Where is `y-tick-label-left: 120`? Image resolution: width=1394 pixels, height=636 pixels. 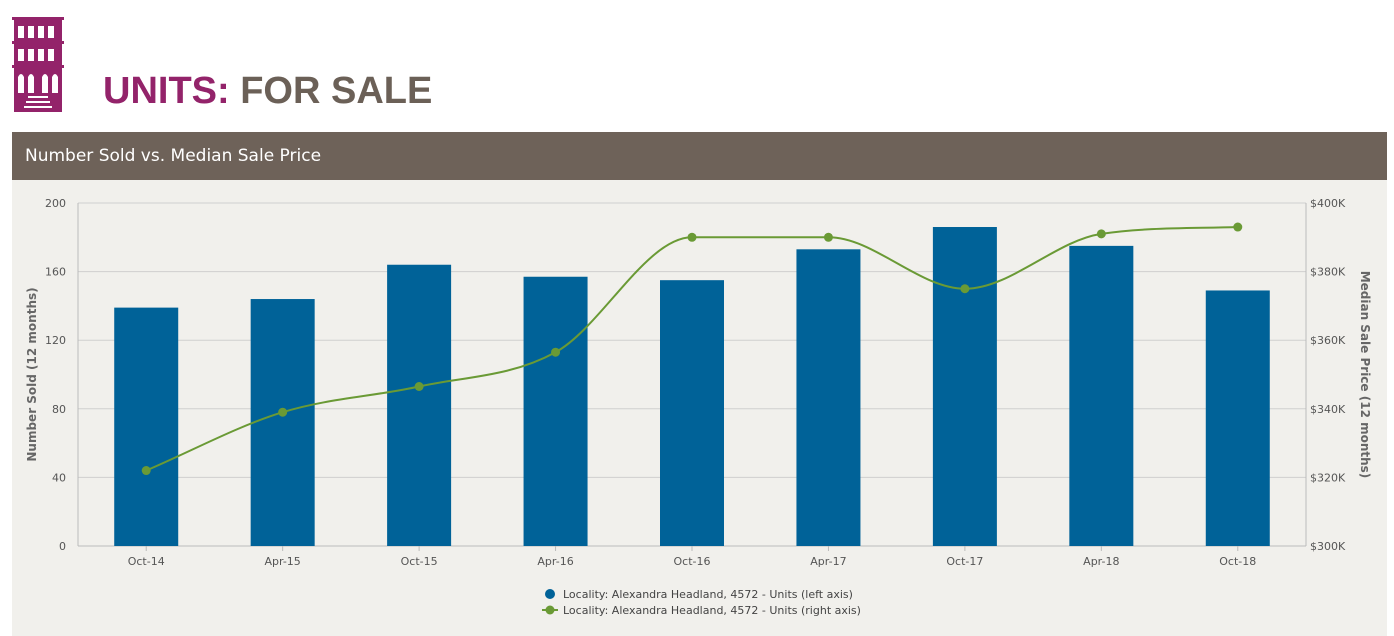
y-tick-label-left: 120 is located at coordinates (55, 340).